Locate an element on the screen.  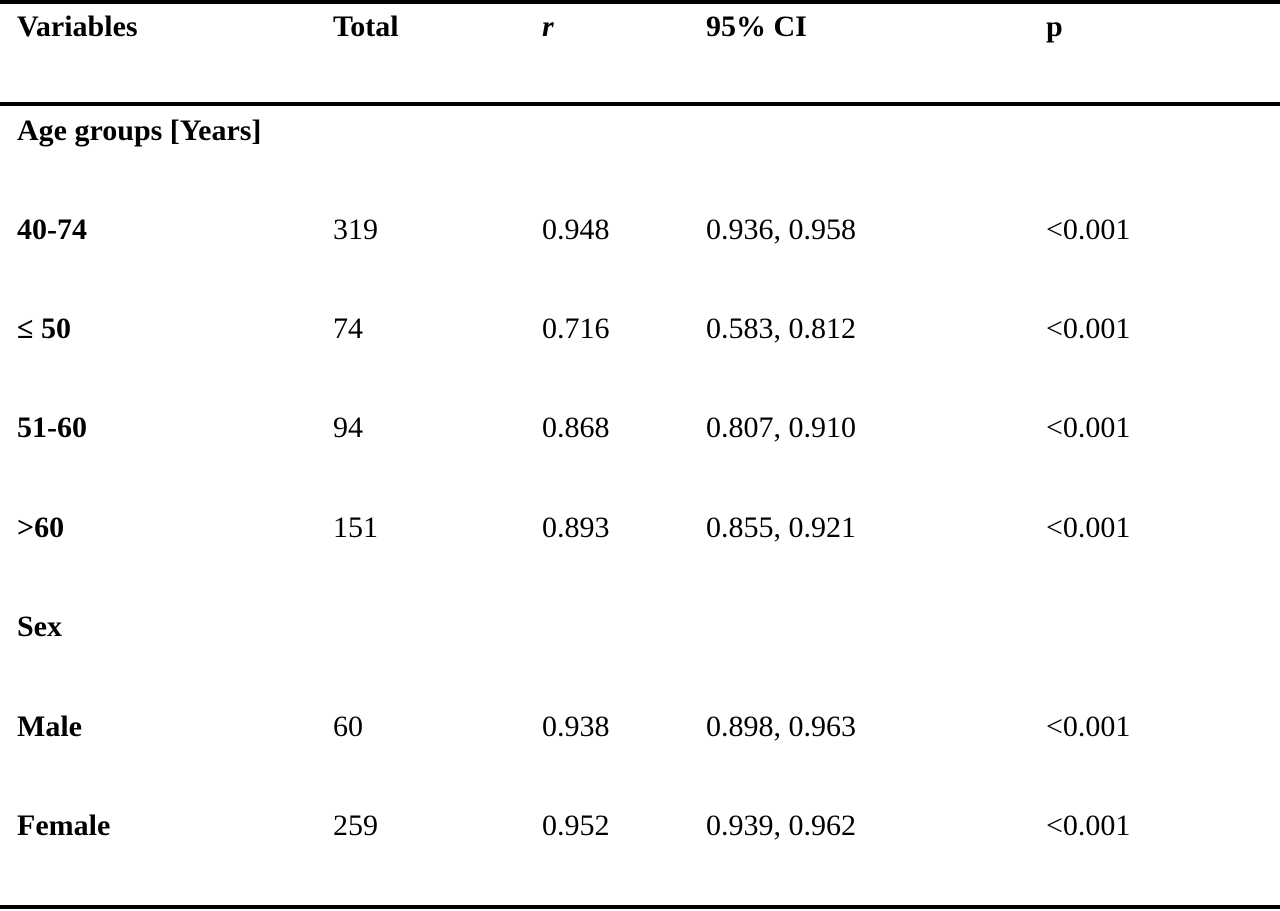
row-r: 0.716 is located at coordinates (576, 328).